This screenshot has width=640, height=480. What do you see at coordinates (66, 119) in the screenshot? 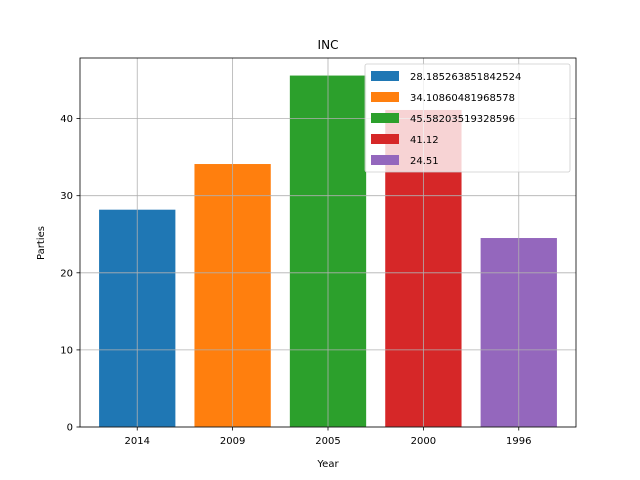
I see `y-tick-label: 40` at bounding box center [66, 119].